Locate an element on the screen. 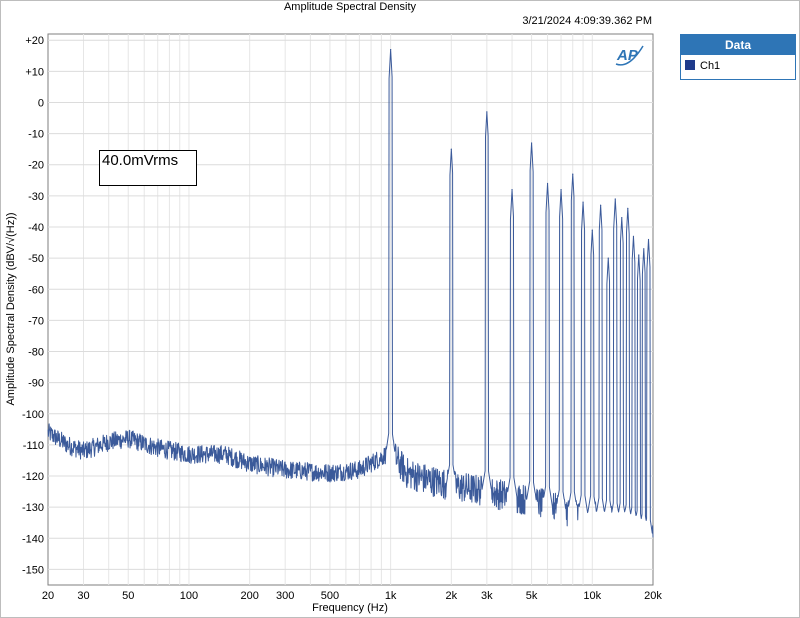 This screenshot has width=800, height=618. legend: Data Ch1 is located at coordinates (738, 57).